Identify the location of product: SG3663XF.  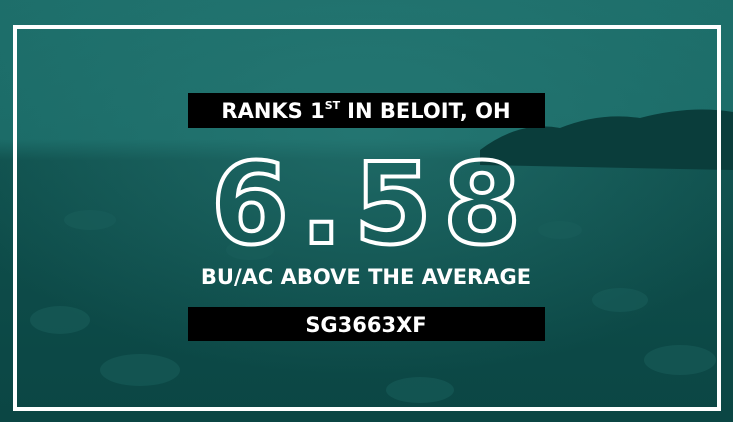
(365, 325).